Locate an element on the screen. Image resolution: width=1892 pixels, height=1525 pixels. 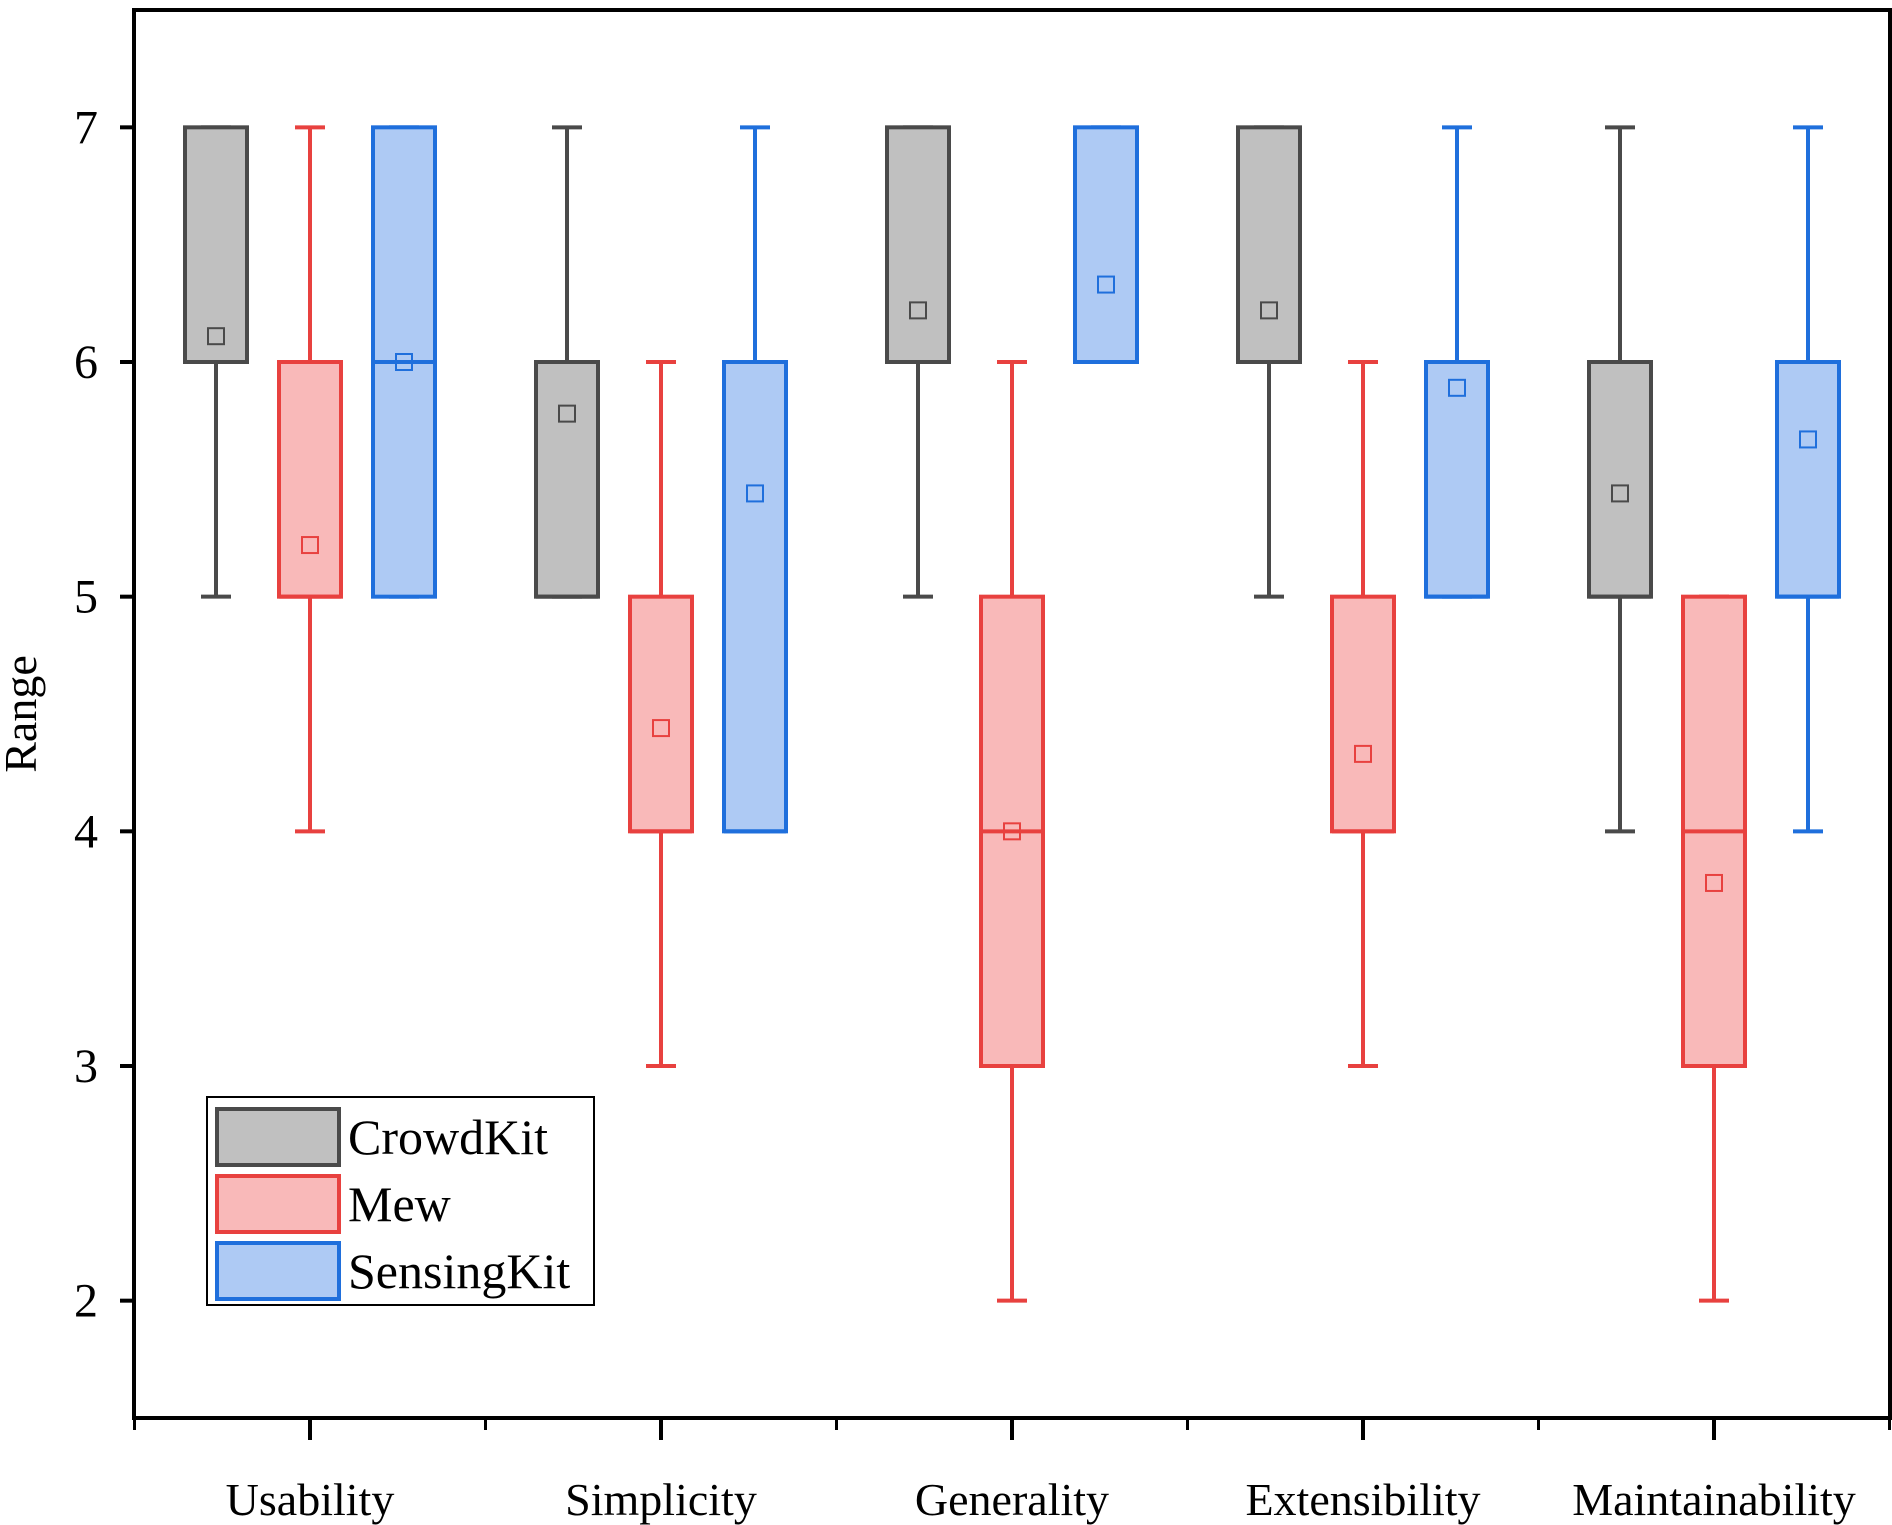
box-sensingkit-extensibility is located at coordinates (1457, 362).